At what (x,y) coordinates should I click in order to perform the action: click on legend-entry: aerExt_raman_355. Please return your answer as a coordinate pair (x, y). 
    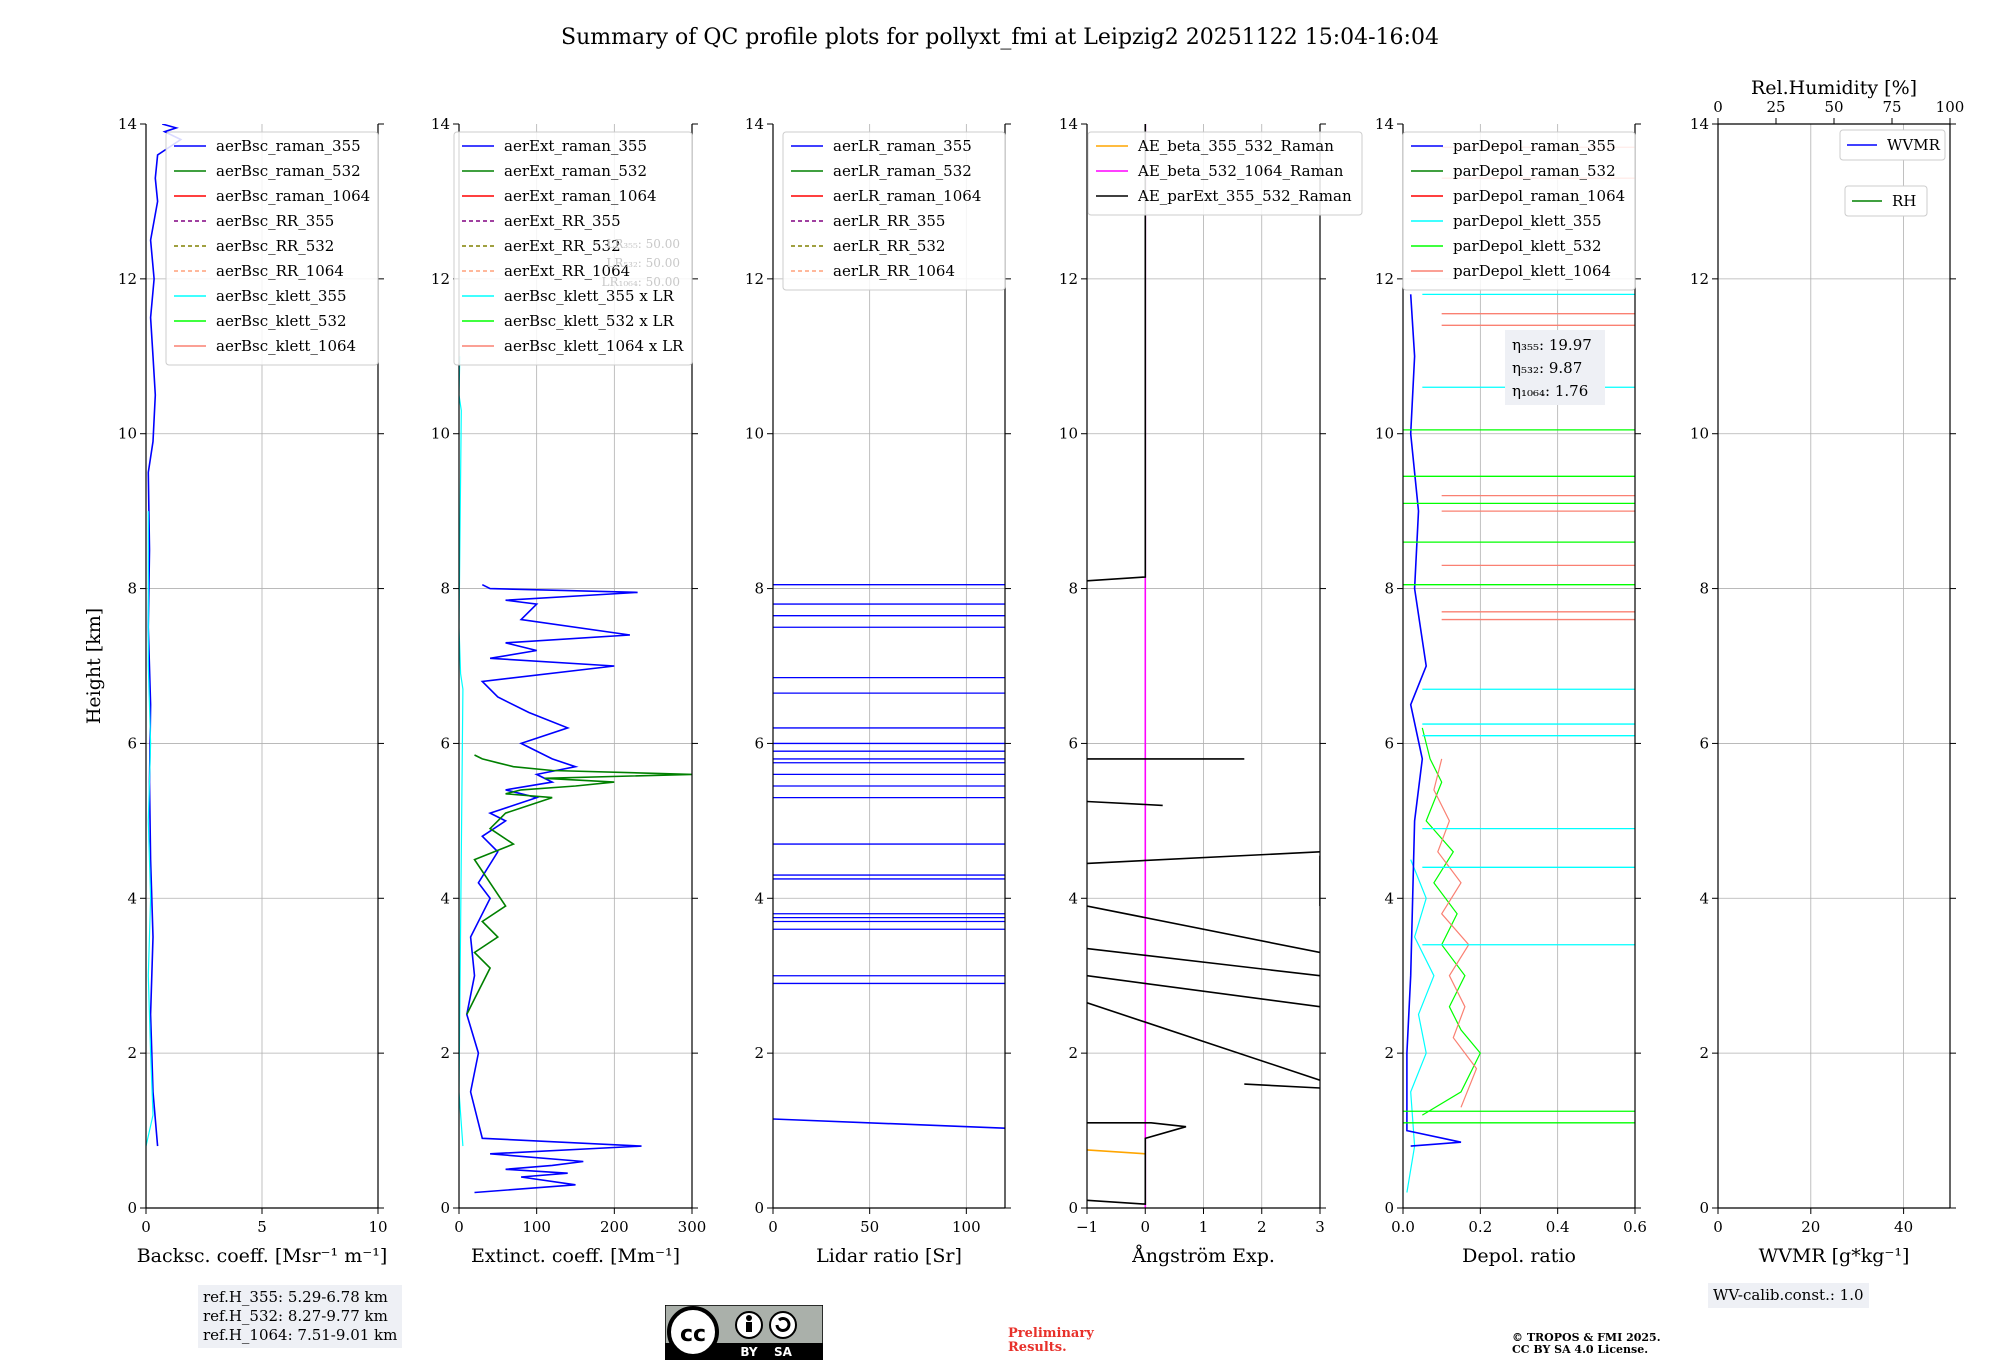
    Looking at the image, I should click on (575, 146).